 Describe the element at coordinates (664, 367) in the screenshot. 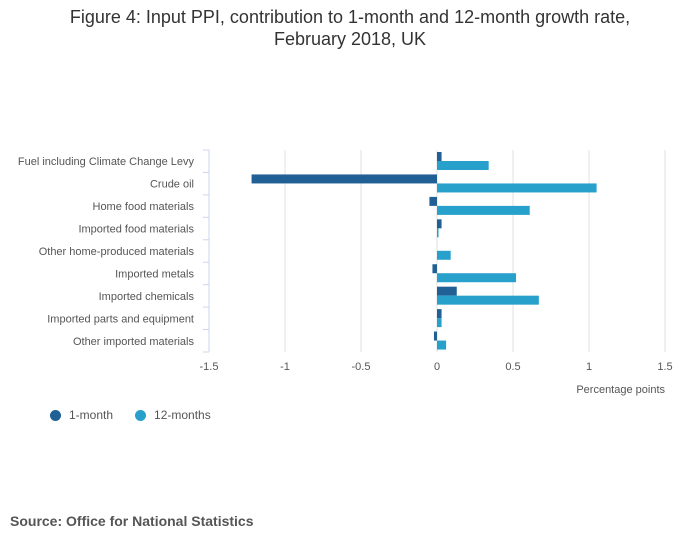

I see `x-tick-label: 1.5` at that location.